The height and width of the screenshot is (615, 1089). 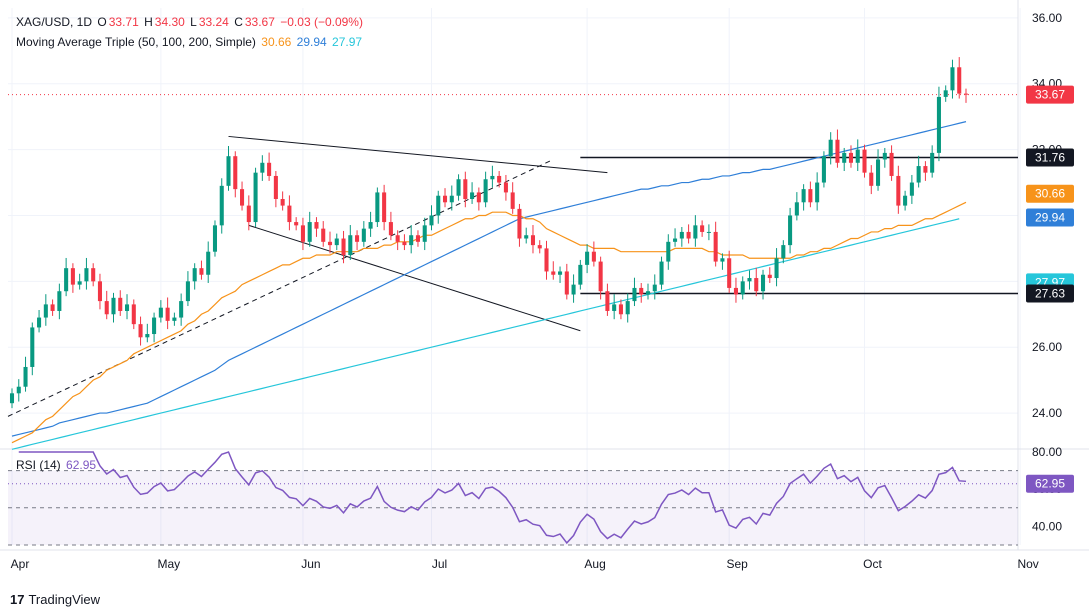 I want to click on low-value: 33.24, so click(x=213, y=22).